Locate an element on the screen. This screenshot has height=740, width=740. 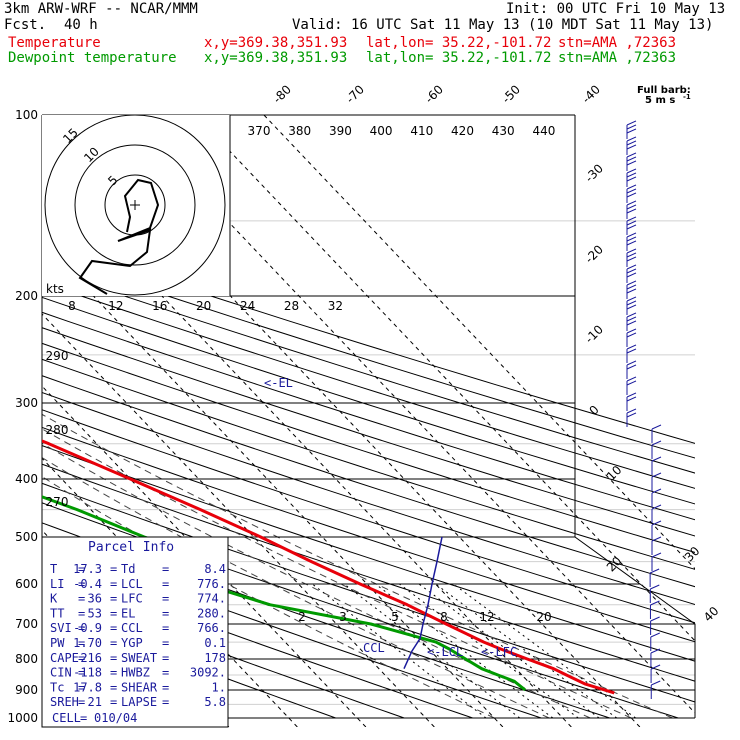
mixing-ratio-label: 32 is located at coordinates (335, 306).